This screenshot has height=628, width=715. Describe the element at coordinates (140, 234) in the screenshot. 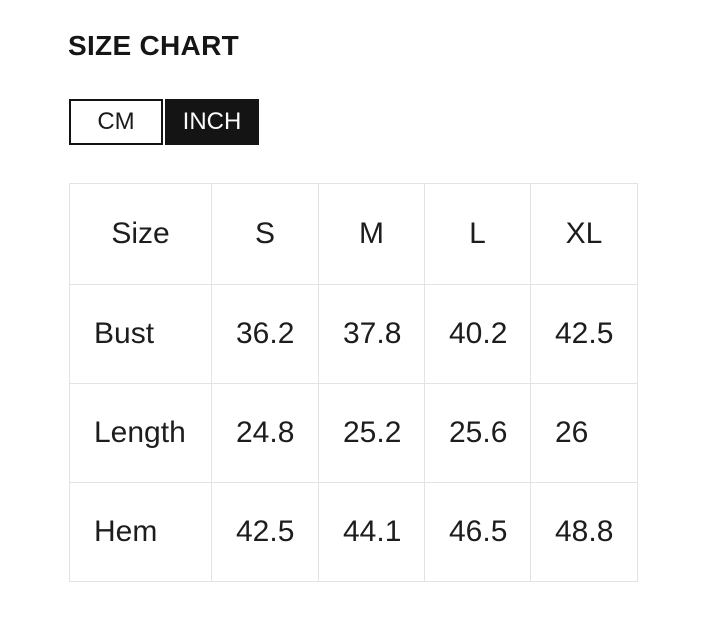

I see `column-header-size: Size` at that location.